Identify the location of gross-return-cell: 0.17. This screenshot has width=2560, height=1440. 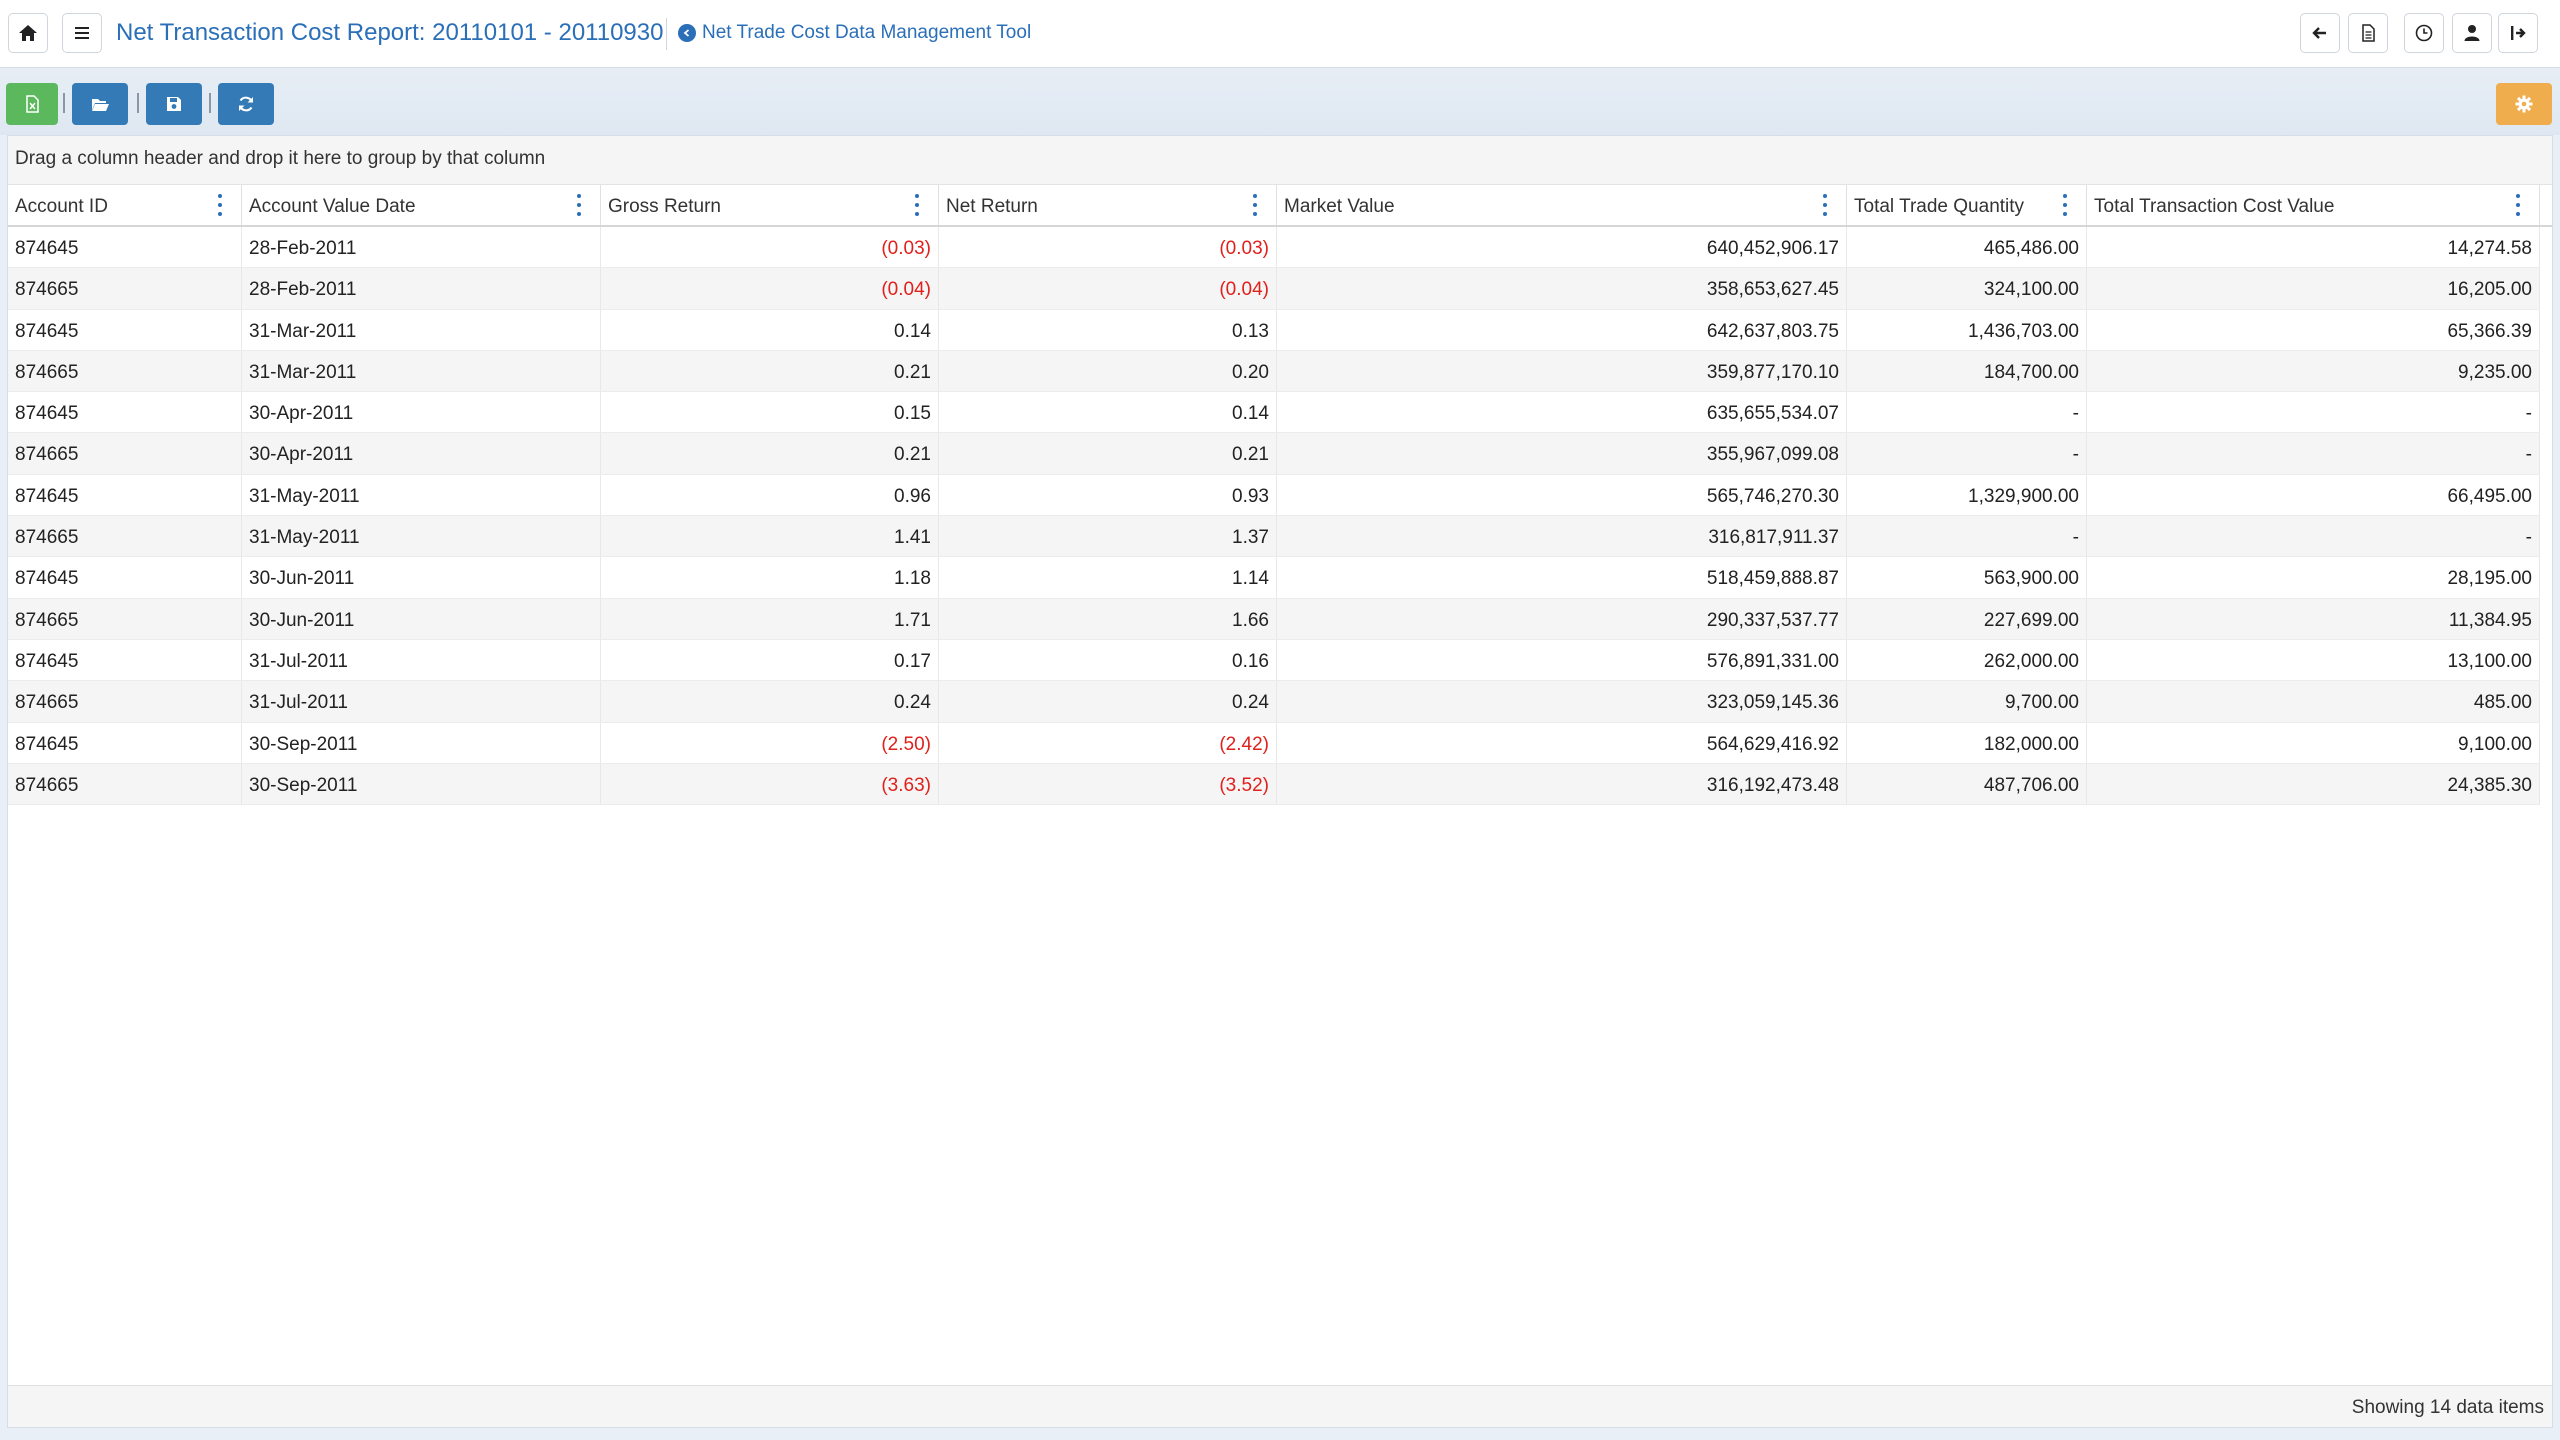
(770, 660).